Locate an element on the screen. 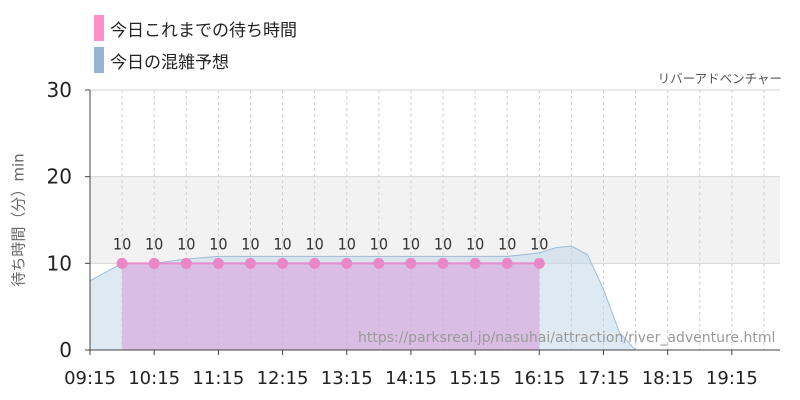 The width and height of the screenshot is (800, 400). legend-label-actual: 今日これまでの待ち時間 is located at coordinates (203, 30).